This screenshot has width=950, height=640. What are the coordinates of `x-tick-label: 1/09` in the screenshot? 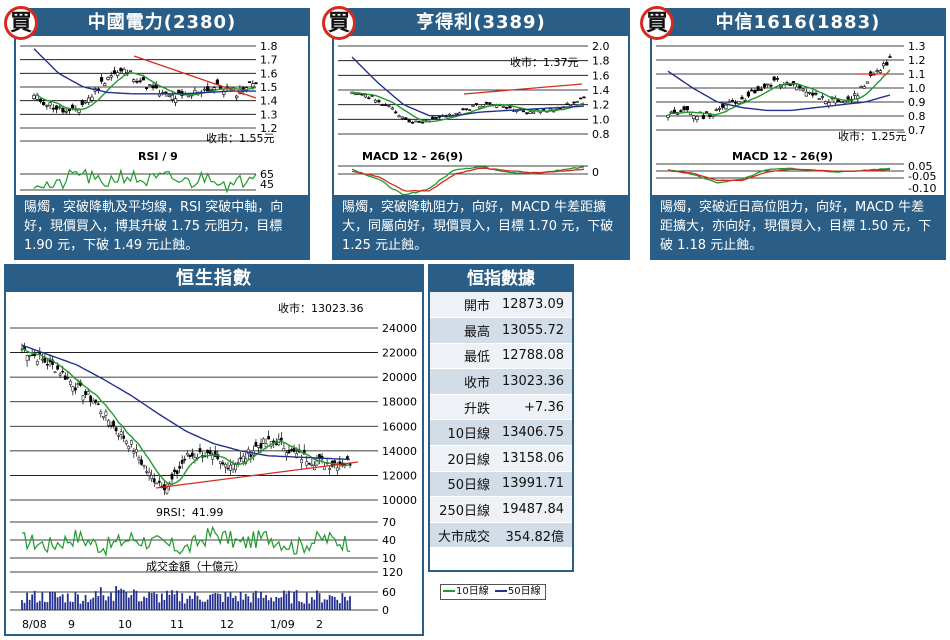 It's located at (282, 624).